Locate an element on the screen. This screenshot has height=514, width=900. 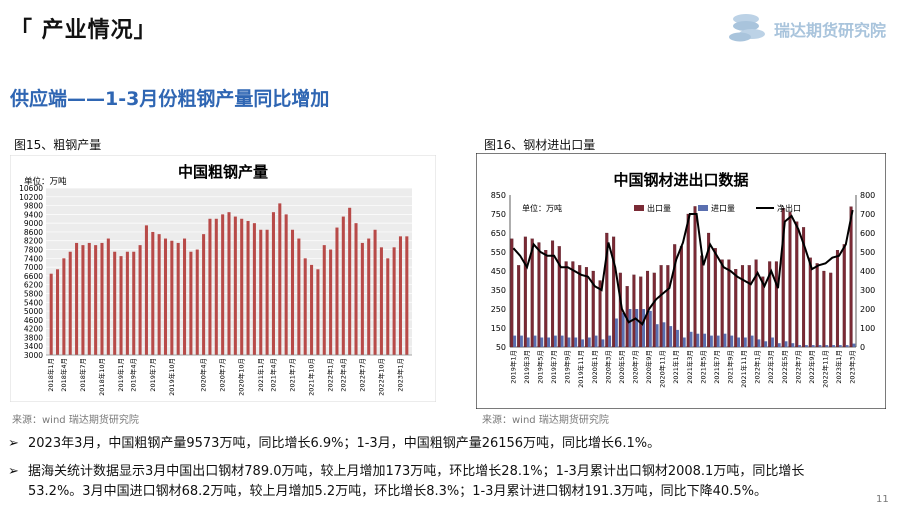
y-tick-label: 4600 is located at coordinates (33, 320).